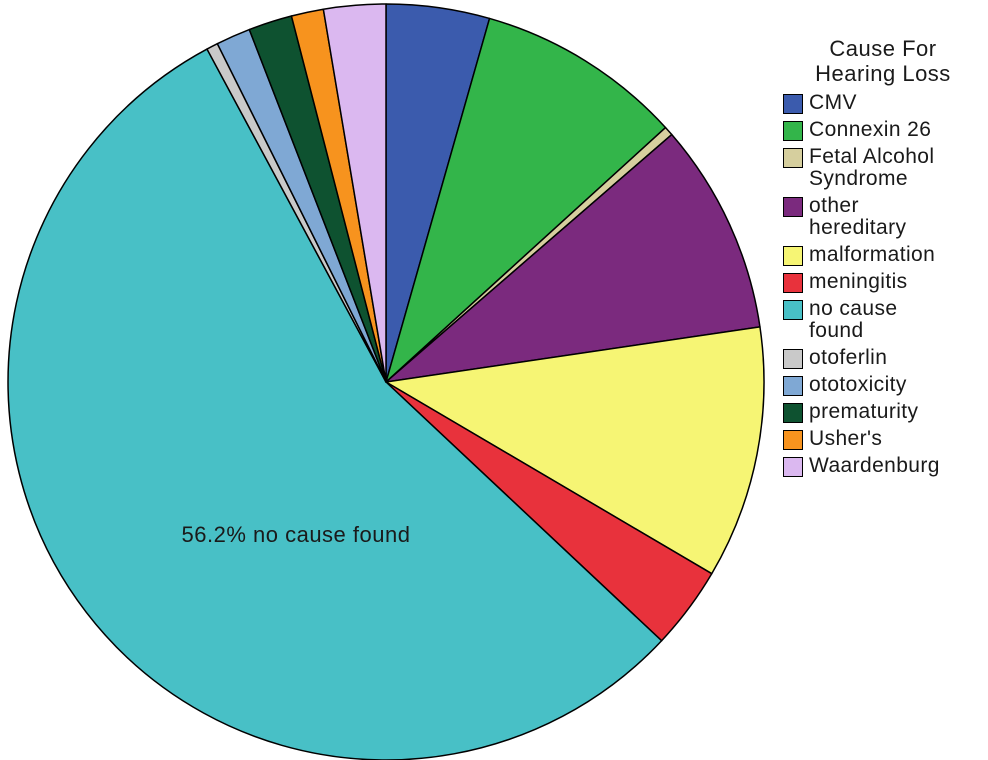 The image size is (988, 760). I want to click on legend-label: prematurity, so click(864, 411).